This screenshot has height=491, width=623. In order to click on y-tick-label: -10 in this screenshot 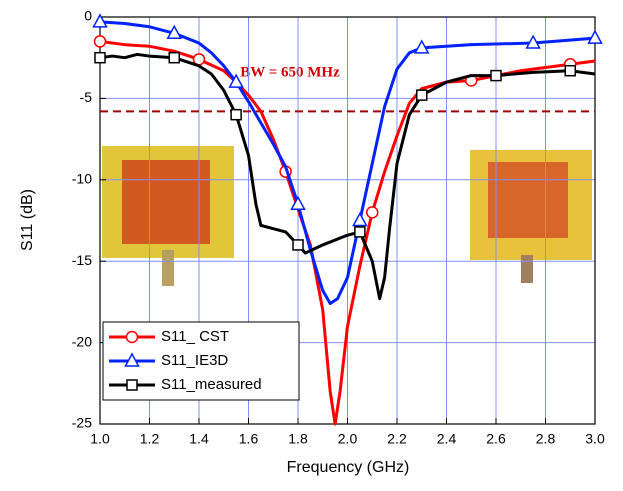, I will do `click(82, 179)`.